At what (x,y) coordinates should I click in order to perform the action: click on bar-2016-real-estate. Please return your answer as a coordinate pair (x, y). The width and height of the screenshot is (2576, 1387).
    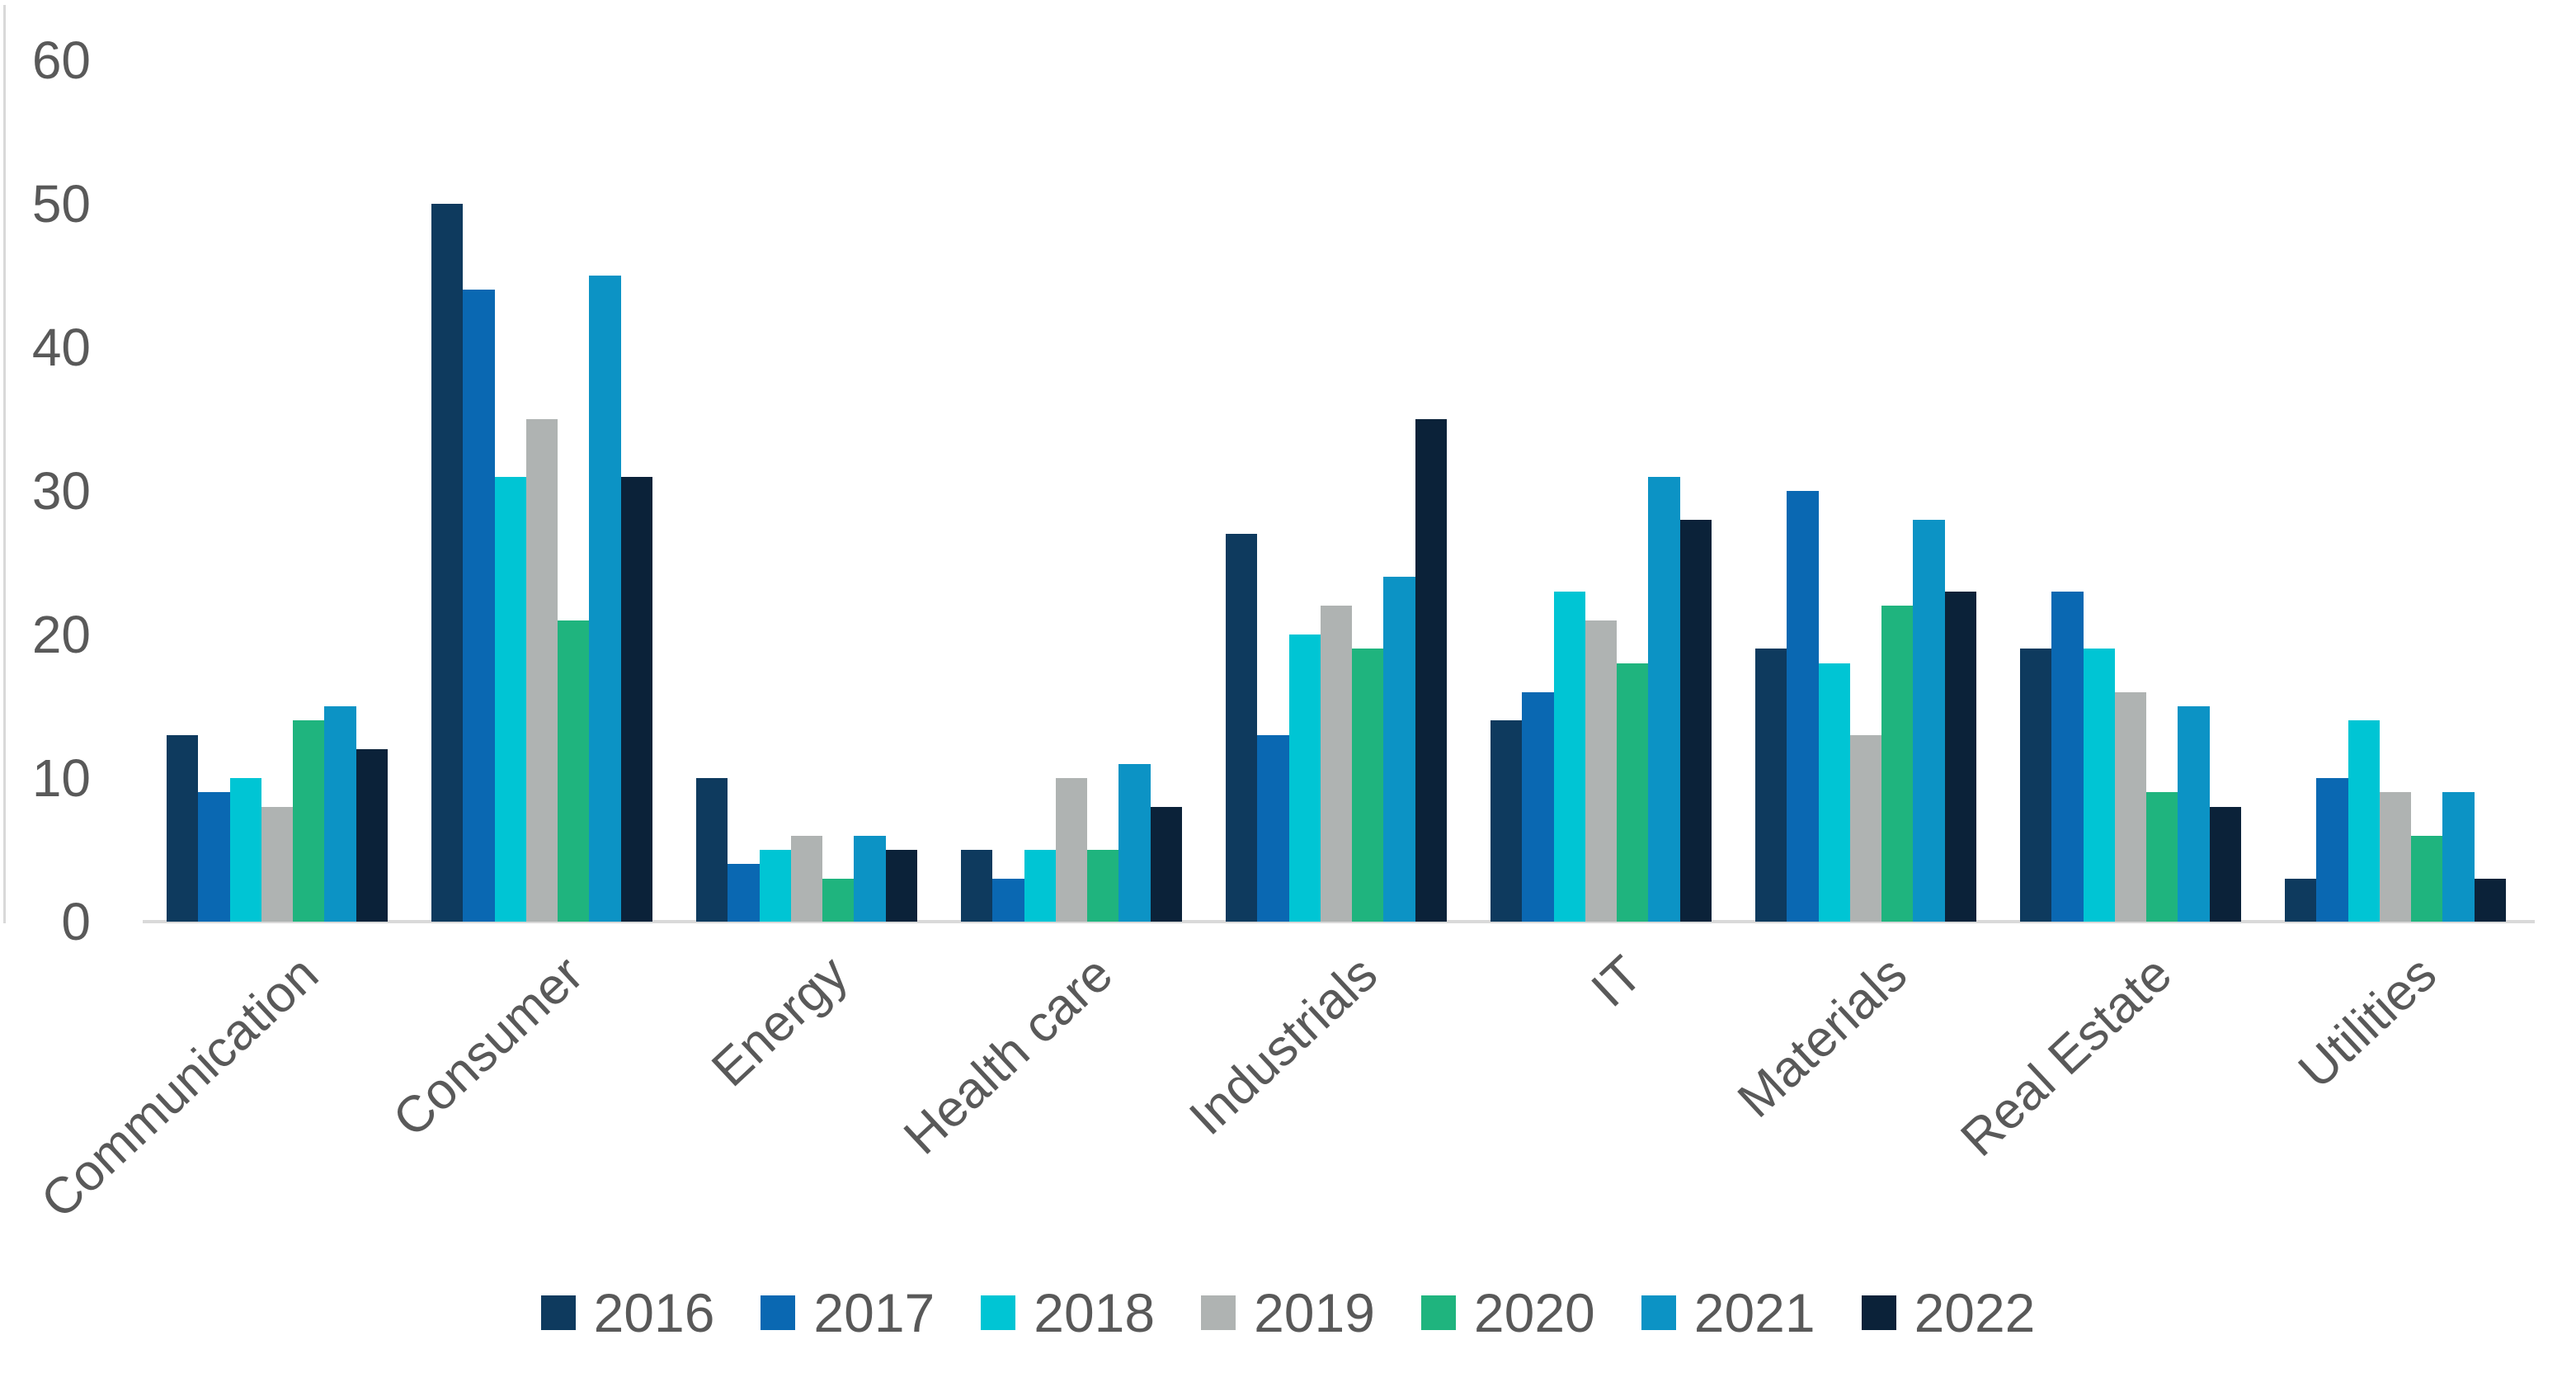
    Looking at the image, I should click on (2036, 786).